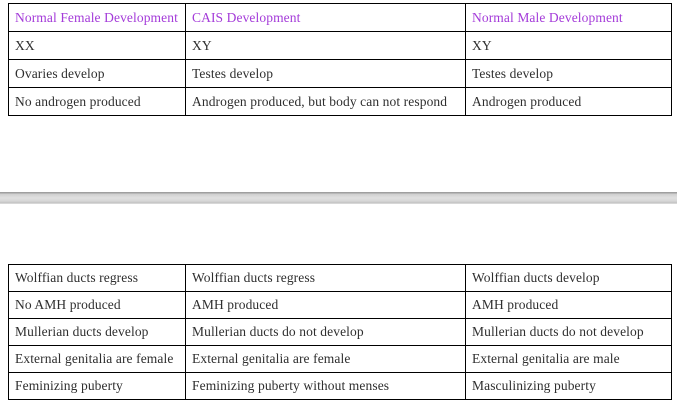 The width and height of the screenshot is (677, 419). I want to click on page-break-separator, so click(338, 198).